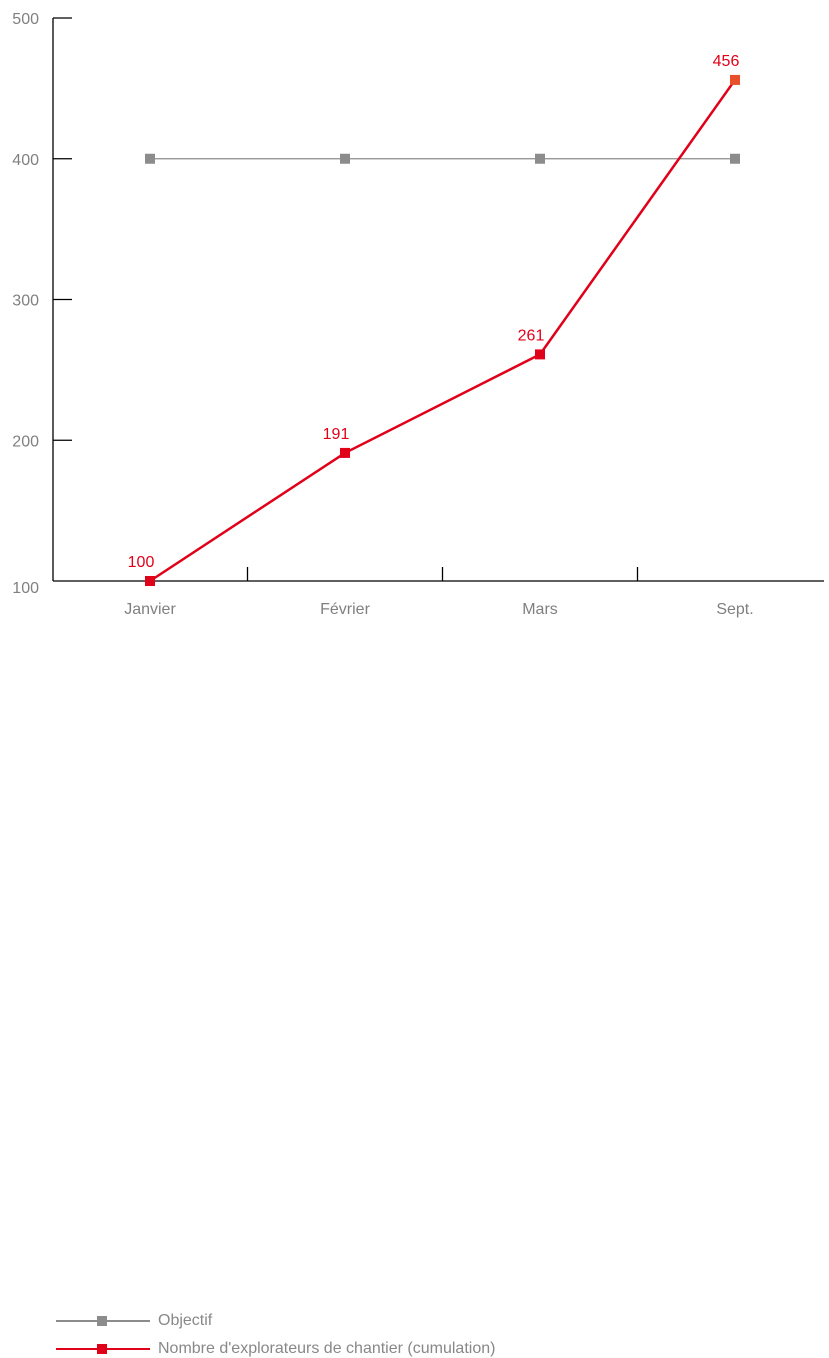 This screenshot has width=829, height=1358. I want to click on y-tick-label: 400, so click(25, 160).